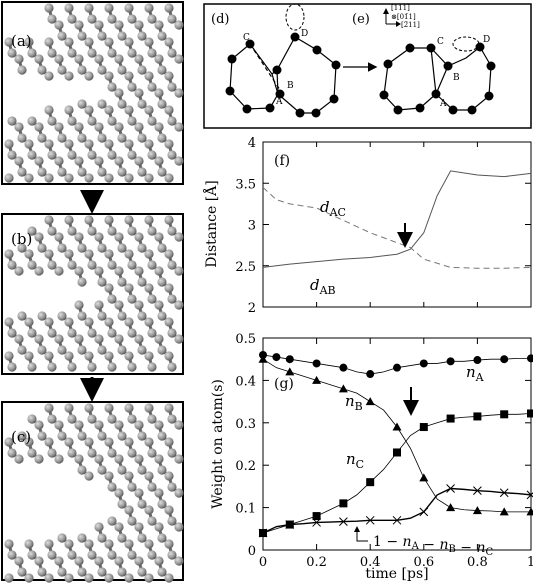 This screenshot has height=584, width=533. I want to click on axis-label-111: [111], so click(400, 8).